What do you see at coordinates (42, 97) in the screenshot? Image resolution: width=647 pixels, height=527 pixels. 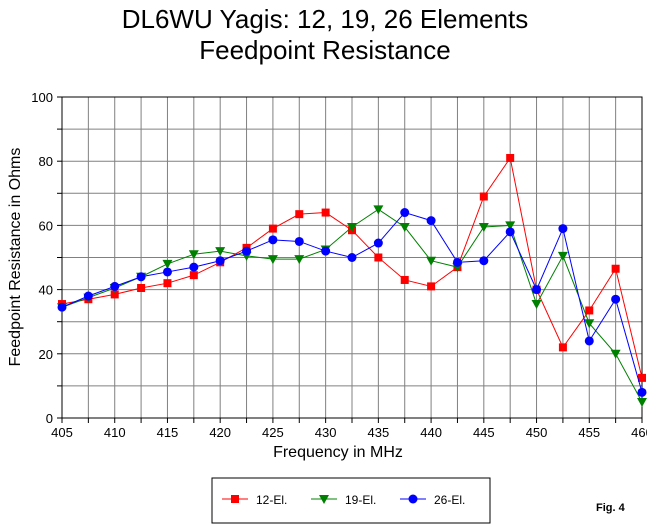 I see `y-tick-label: 100` at bounding box center [42, 97].